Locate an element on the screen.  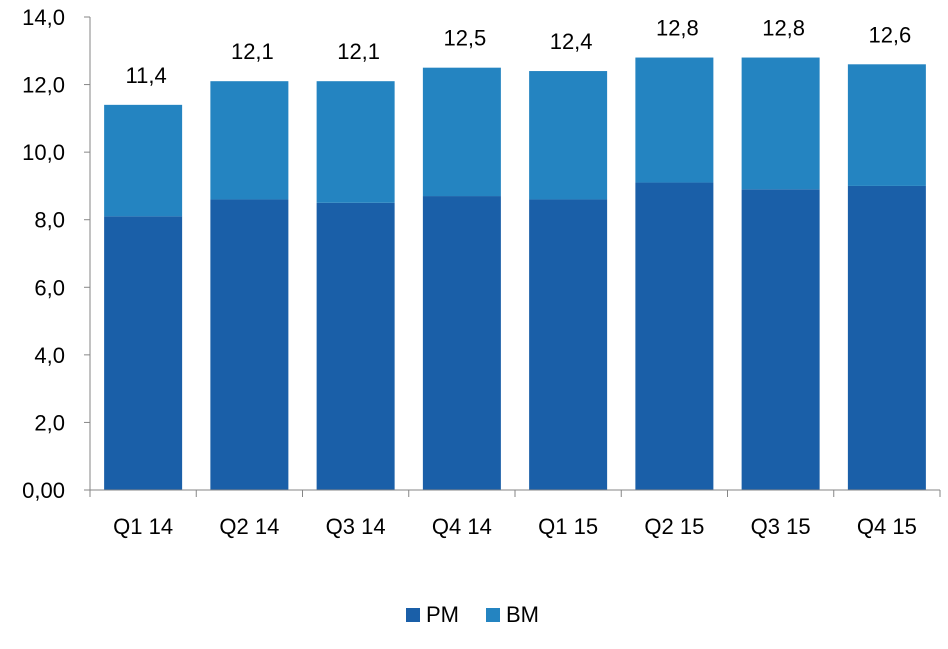
total-label-1: 11,4 is located at coordinates (146, 75).